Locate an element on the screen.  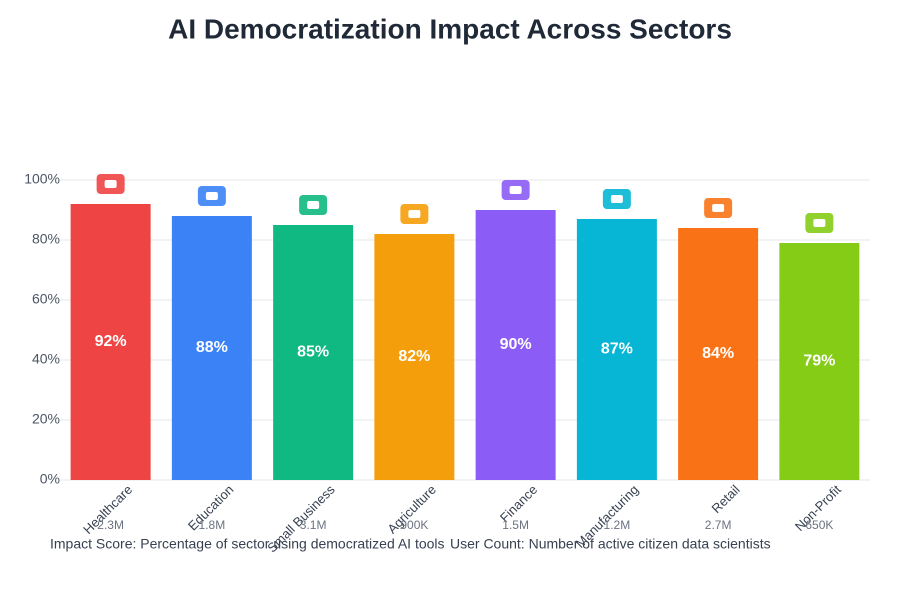
chart-title: AI Democratization Impact Across Sectors is located at coordinates (450, 28).